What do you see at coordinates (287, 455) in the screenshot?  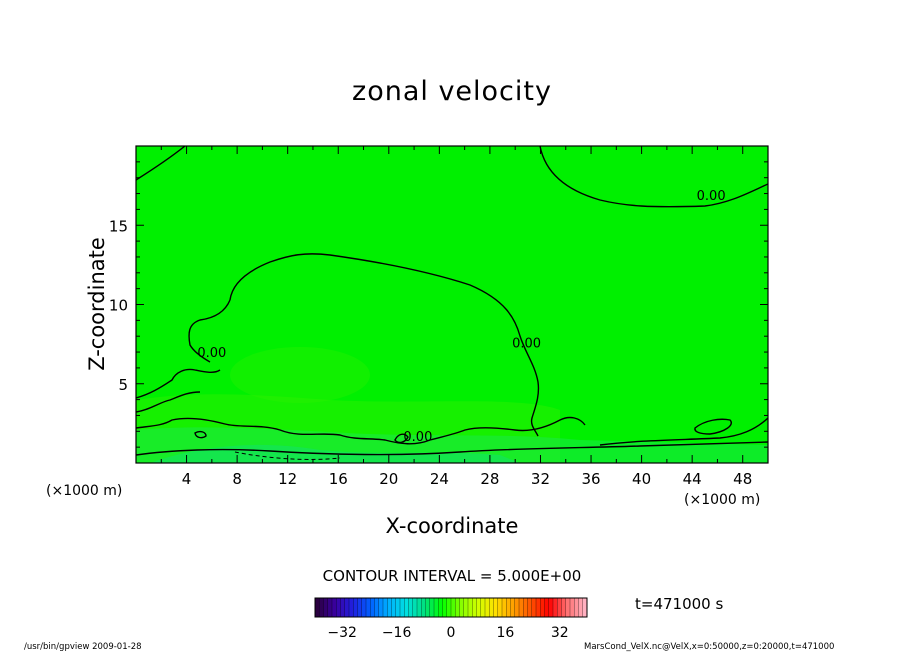 I see `contour-negative-dashed` at bounding box center [287, 455].